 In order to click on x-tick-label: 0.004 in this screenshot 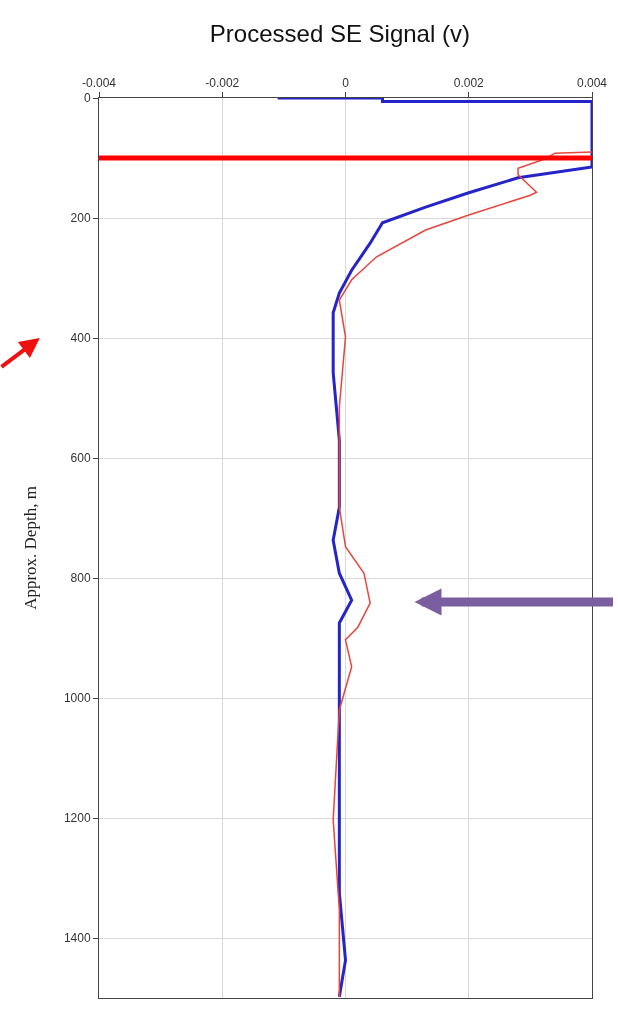, I will do `click(592, 83)`.